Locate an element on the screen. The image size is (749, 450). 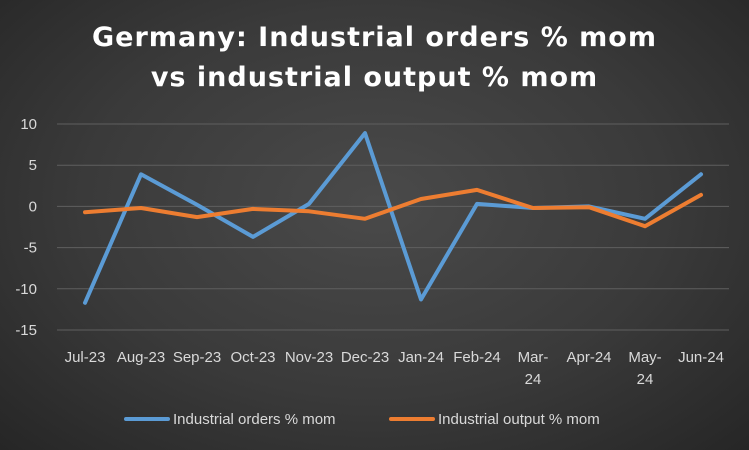
x-tick-label: Jul-23 is located at coordinates (85, 357).